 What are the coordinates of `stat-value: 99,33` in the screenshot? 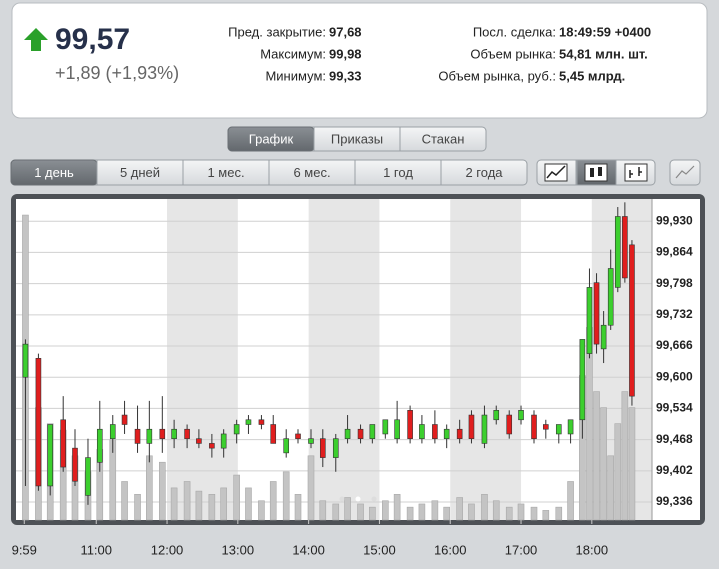 It's located at (345, 75).